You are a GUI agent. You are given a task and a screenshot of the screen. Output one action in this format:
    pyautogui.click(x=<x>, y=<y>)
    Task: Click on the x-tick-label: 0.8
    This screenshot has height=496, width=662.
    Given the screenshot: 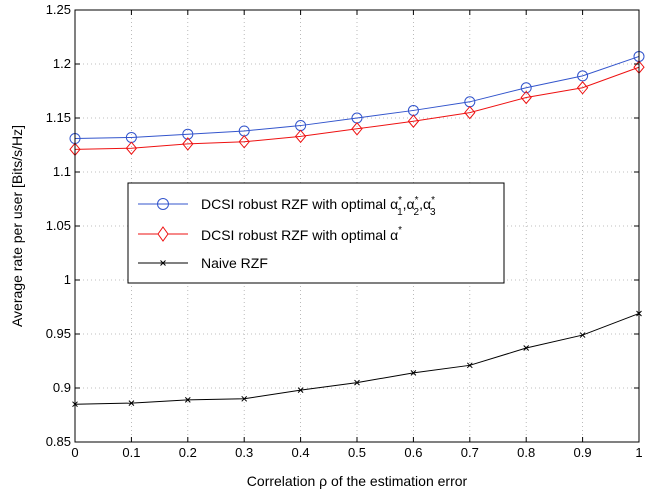 What is the action you would take?
    pyautogui.click(x=526, y=452)
    